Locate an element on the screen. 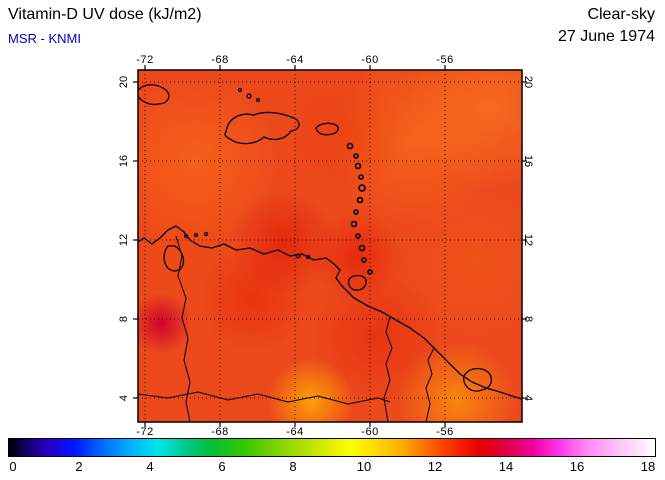  coast-puerto-rico is located at coordinates (327, 129).